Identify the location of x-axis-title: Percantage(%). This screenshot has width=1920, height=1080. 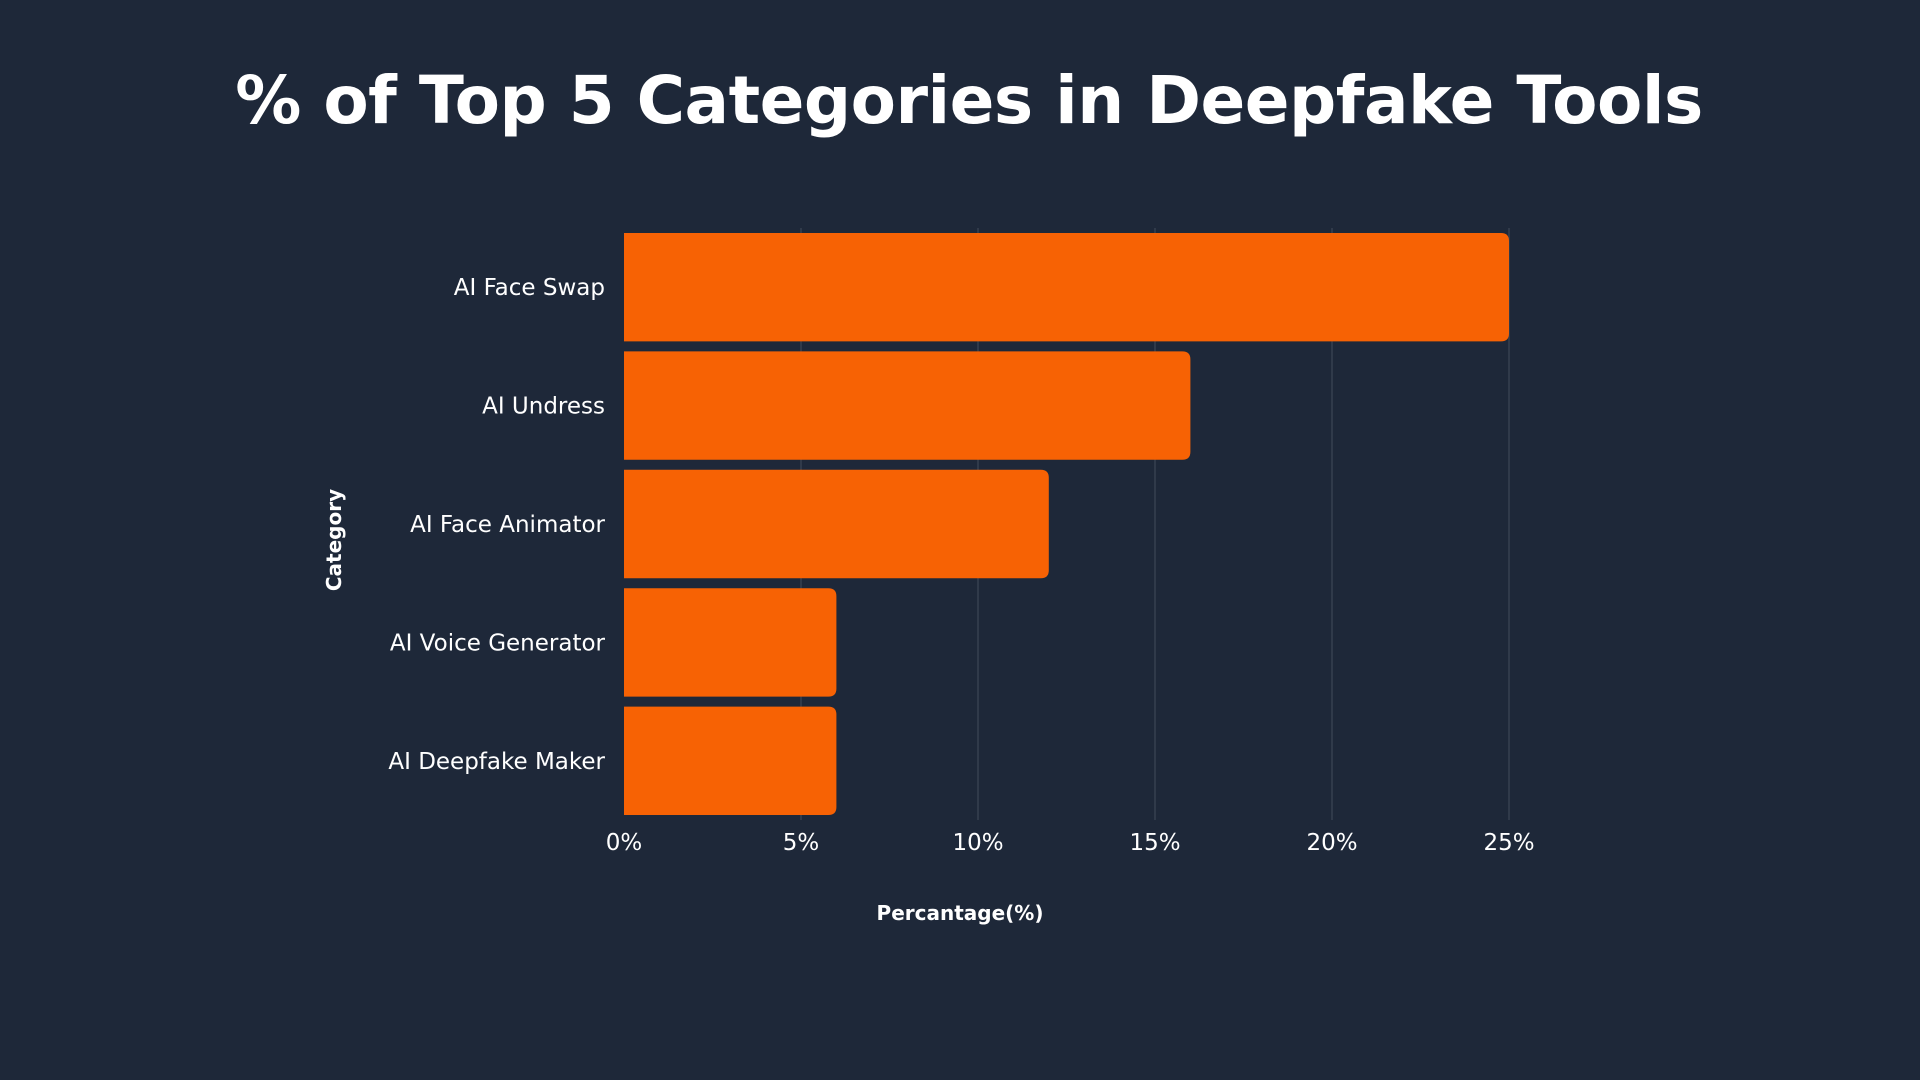
(960, 913).